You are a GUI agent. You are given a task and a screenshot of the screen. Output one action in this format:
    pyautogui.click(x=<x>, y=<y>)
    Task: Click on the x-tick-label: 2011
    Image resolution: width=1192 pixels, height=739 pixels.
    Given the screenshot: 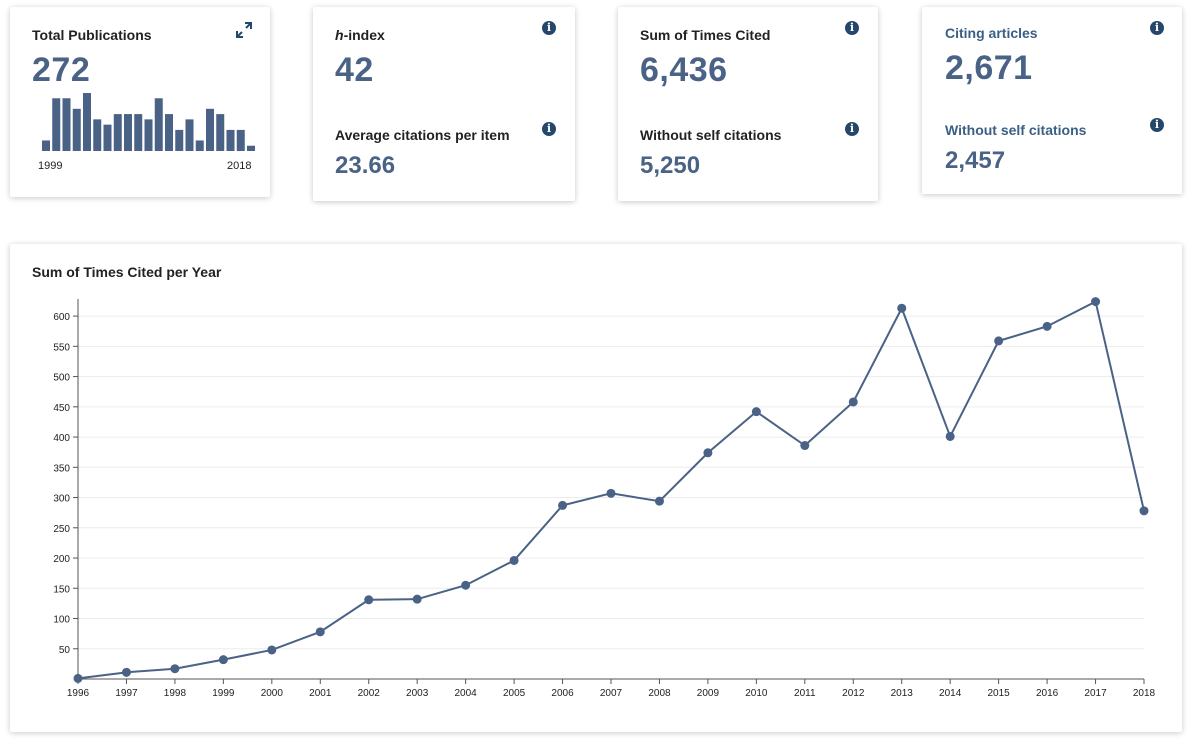 What is the action you would take?
    pyautogui.click(x=805, y=693)
    